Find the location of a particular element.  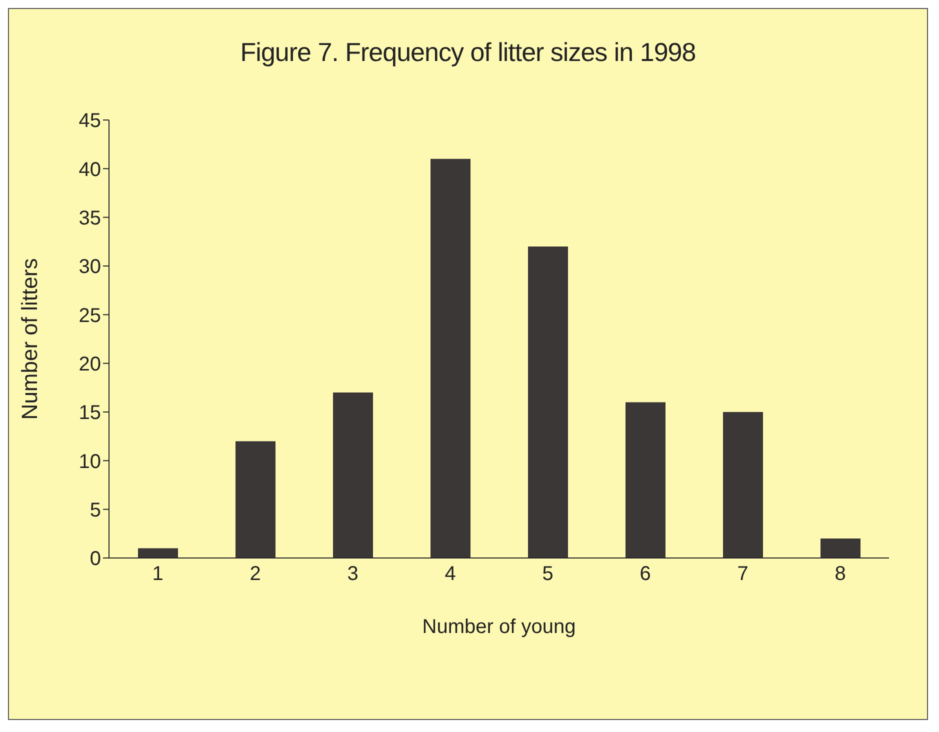

x-tick-label: 8 is located at coordinates (840, 574).